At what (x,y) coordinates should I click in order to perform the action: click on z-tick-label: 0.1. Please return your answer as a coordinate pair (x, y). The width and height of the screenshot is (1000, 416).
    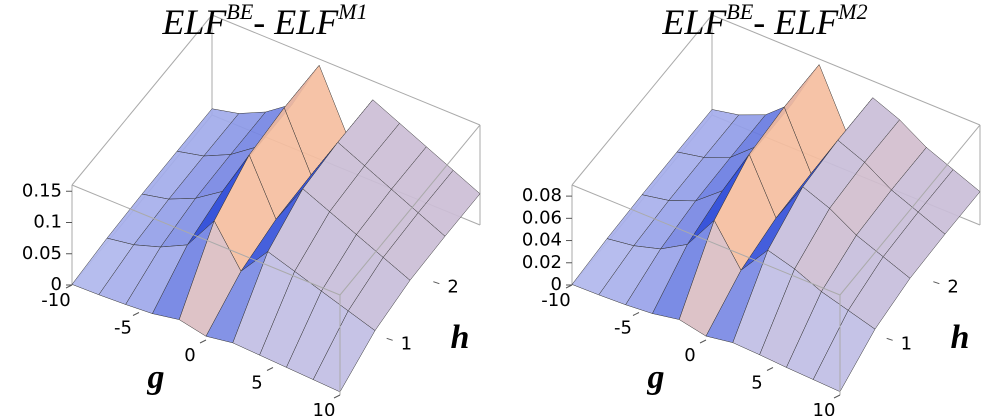
    Looking at the image, I should click on (47, 222).